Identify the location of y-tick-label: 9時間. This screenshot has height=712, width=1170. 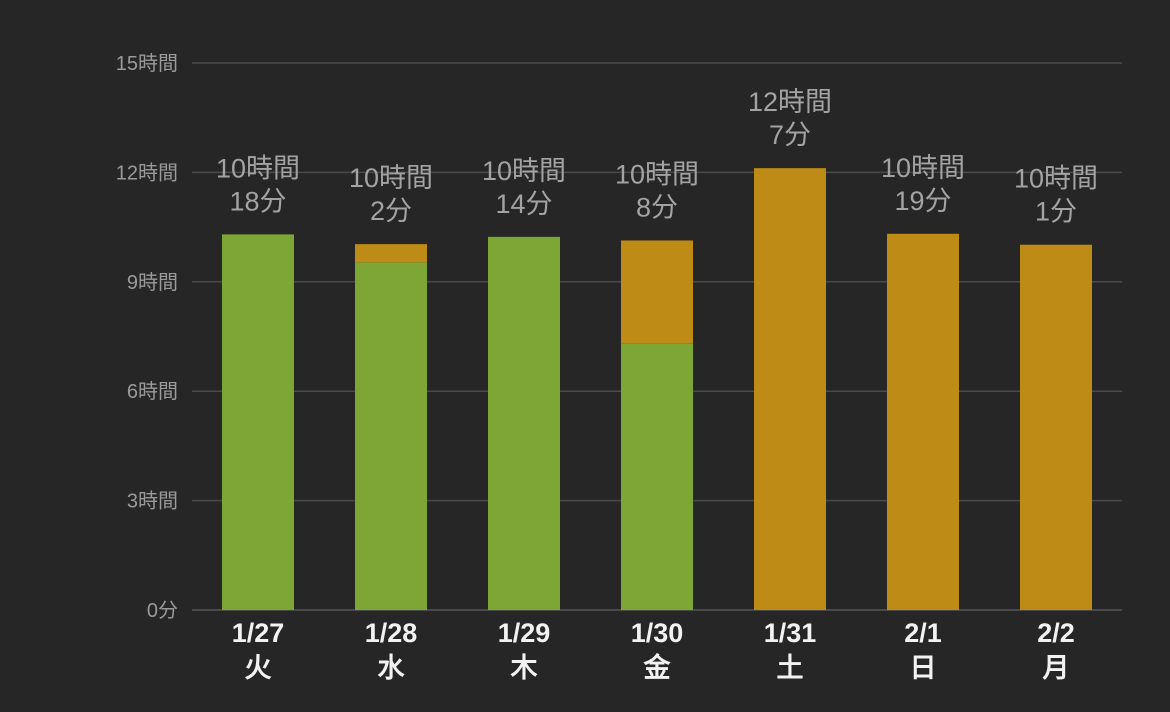
(152, 282).